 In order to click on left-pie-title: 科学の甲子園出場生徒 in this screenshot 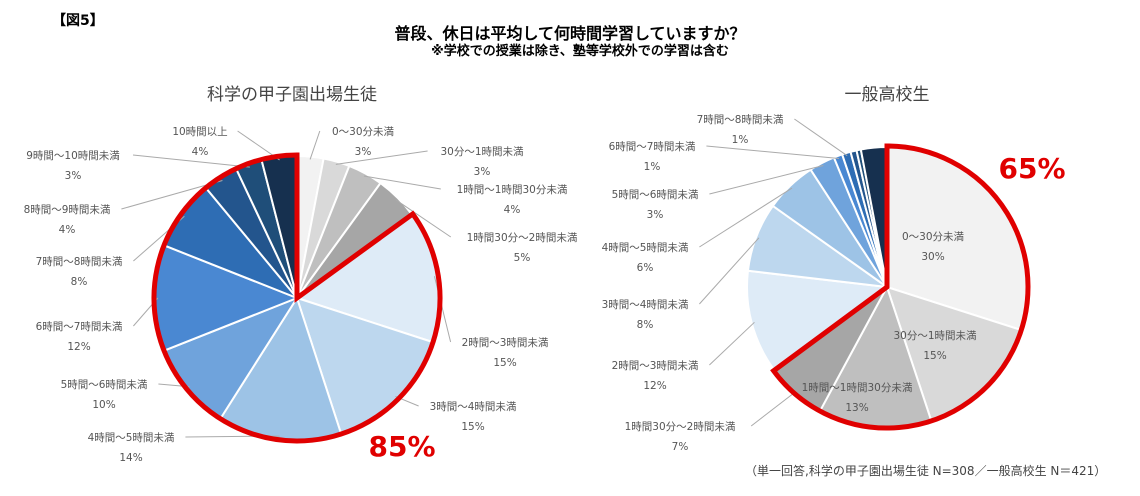, I will do `click(292, 95)`.